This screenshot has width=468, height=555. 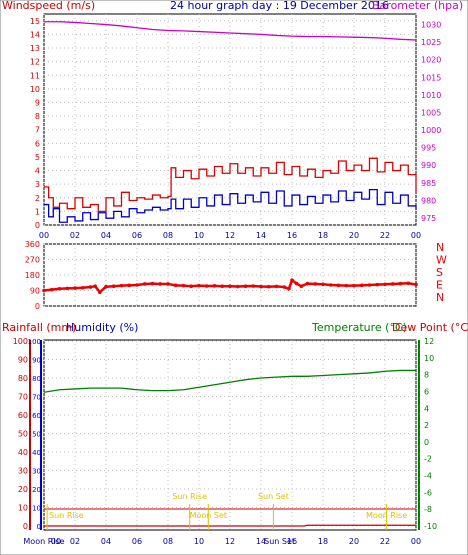 I want to click on windspeed-tick-label: 13, so click(x=35, y=48).